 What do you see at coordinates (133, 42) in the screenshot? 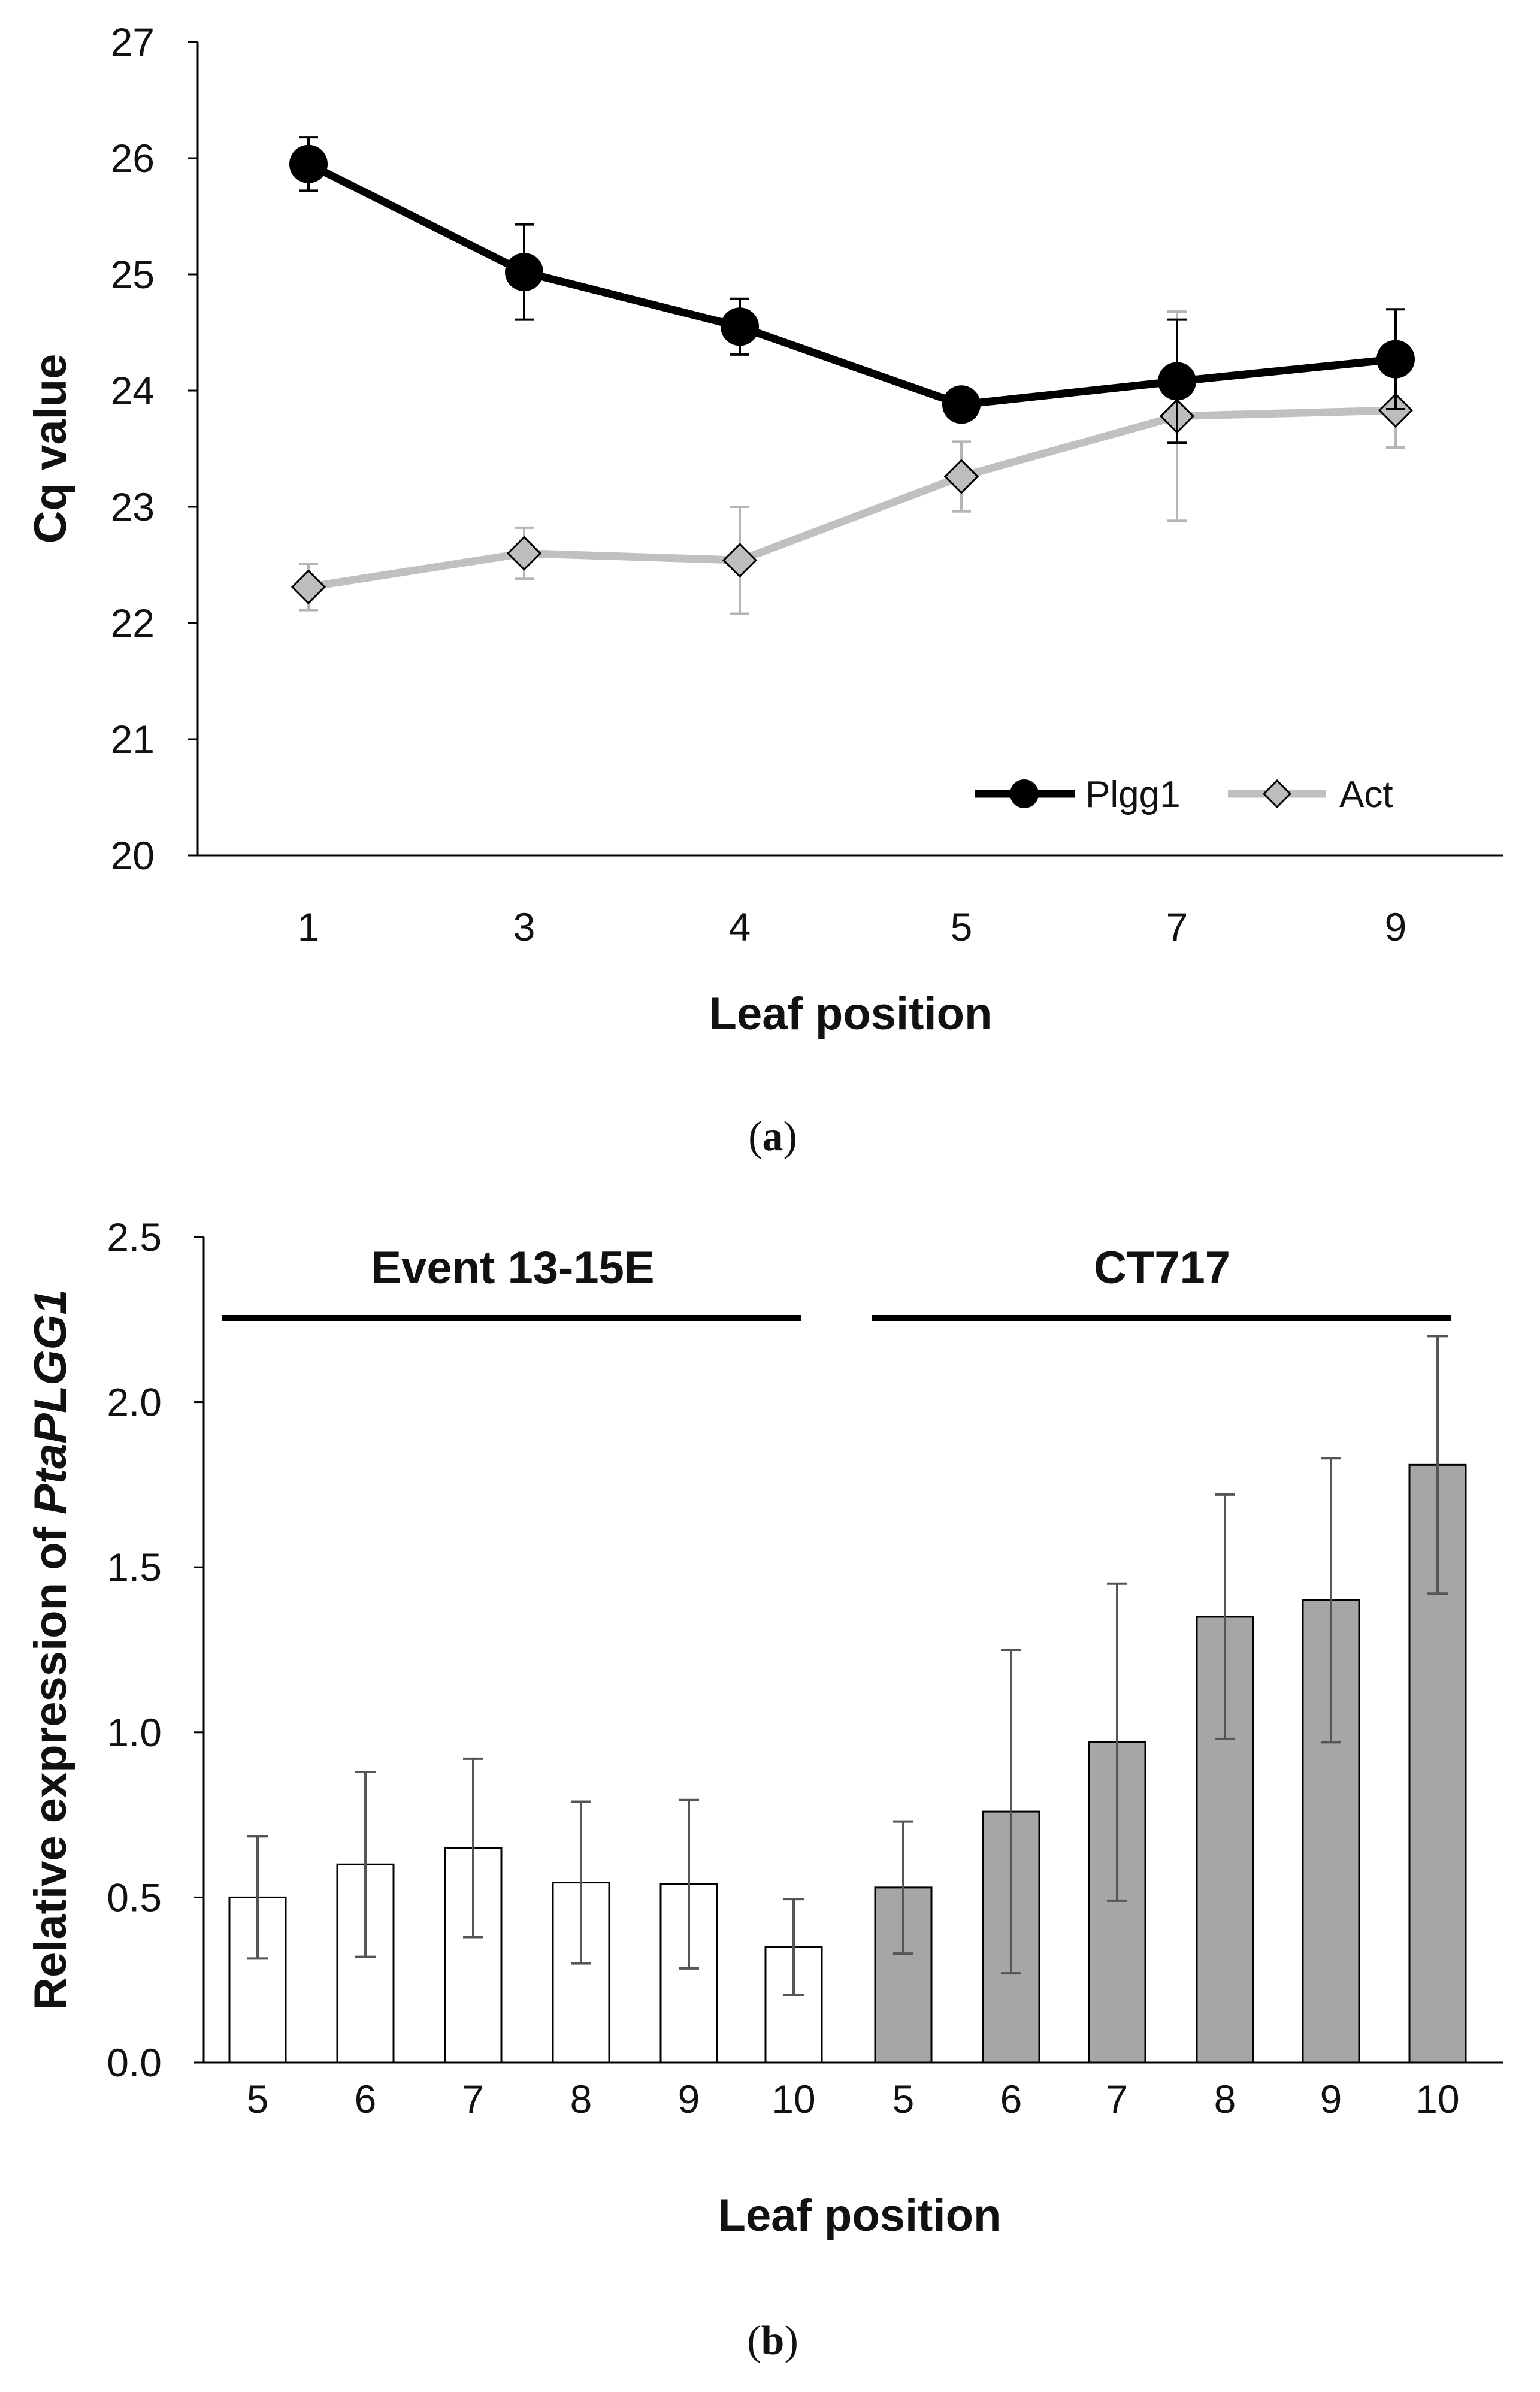
I see `y-tick-label: 27` at bounding box center [133, 42].